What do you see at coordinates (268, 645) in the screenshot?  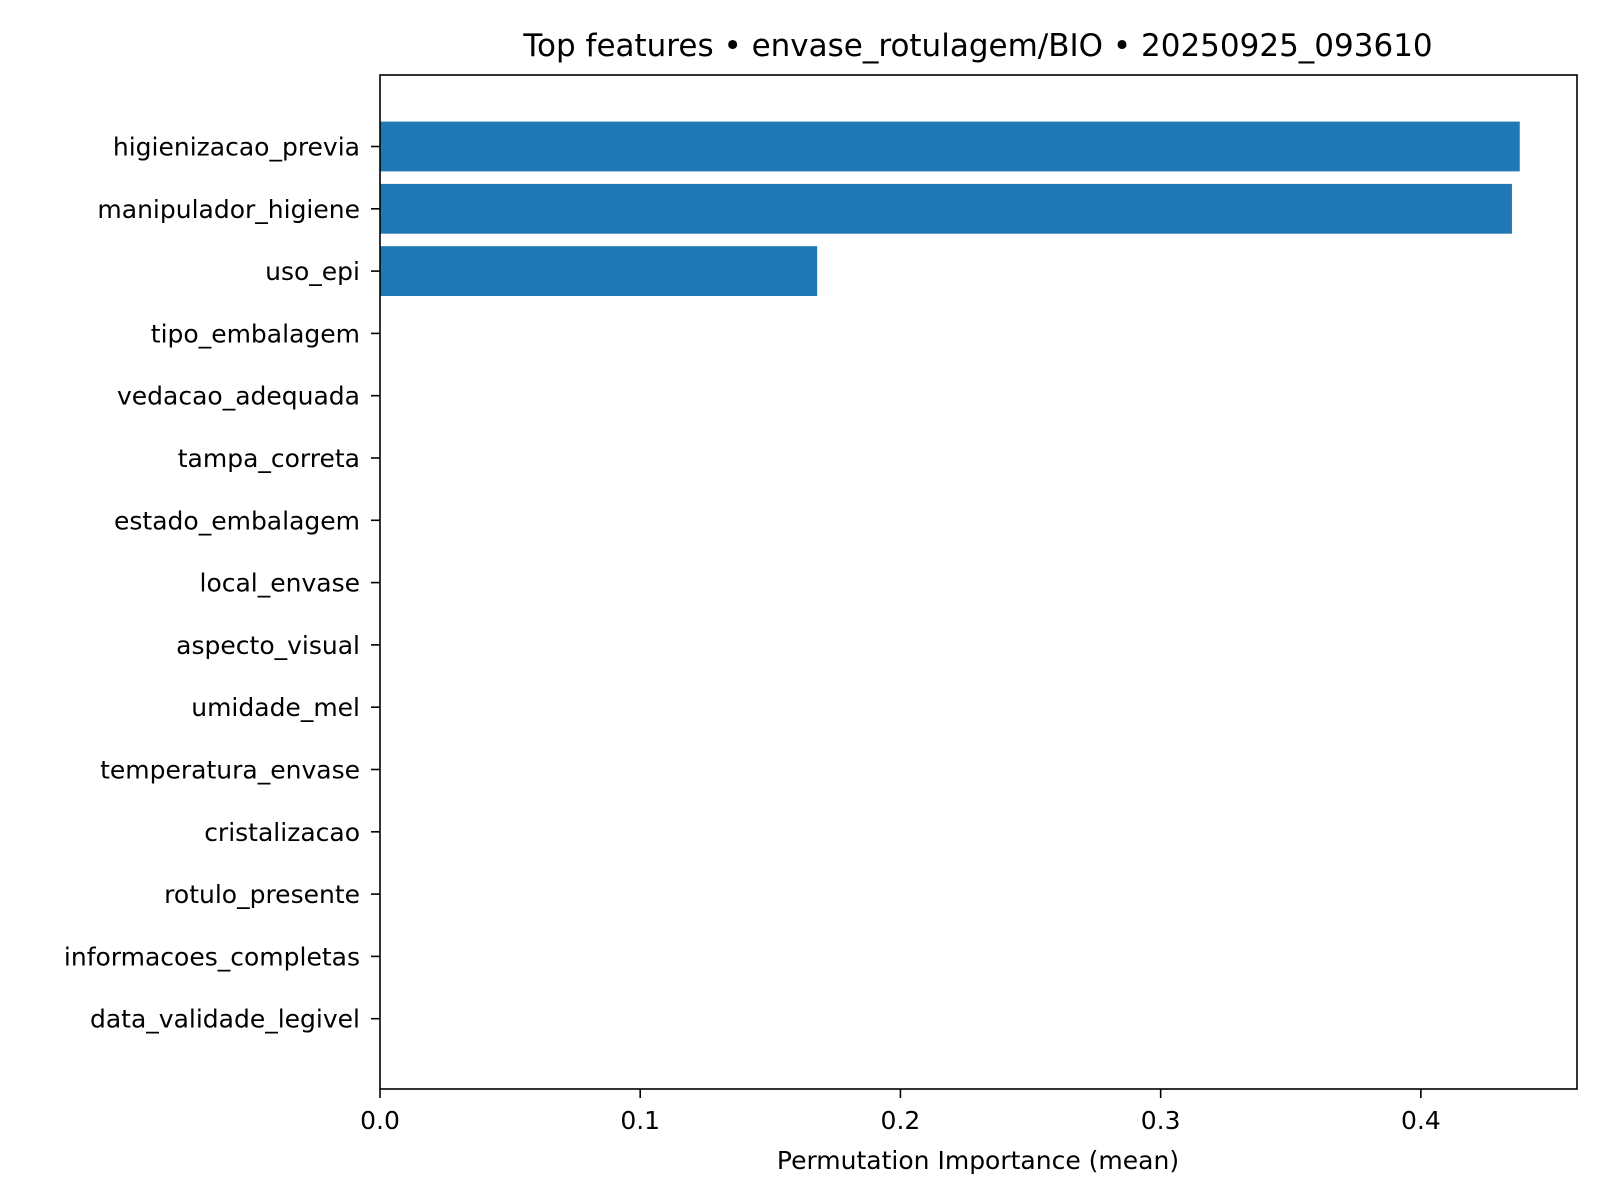 I see `y-tick-label: aspecto_visual` at bounding box center [268, 645].